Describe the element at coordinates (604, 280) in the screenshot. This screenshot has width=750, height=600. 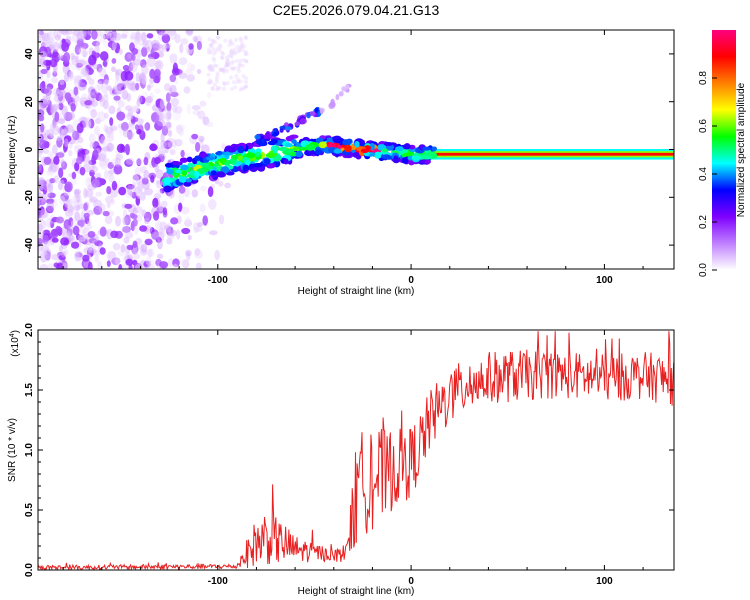
I see `x-tick-label: 100` at that location.